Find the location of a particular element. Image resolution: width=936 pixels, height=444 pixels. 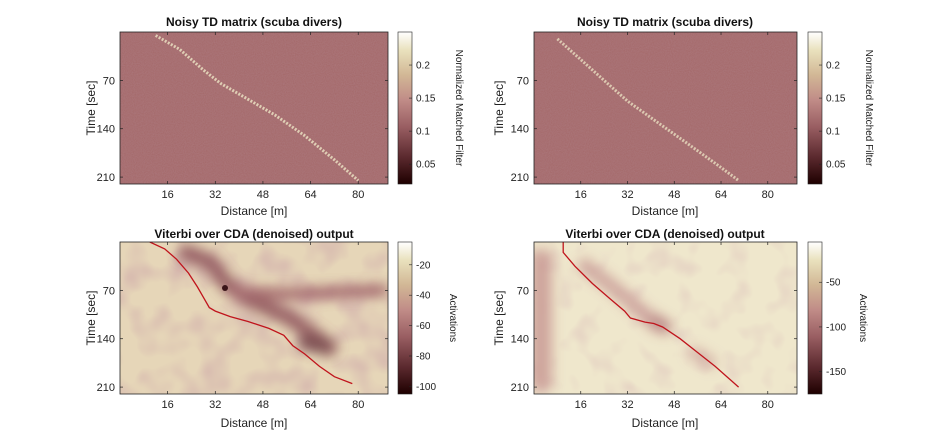

colorbar-tick-label: -50 is located at coordinates (833, 283).